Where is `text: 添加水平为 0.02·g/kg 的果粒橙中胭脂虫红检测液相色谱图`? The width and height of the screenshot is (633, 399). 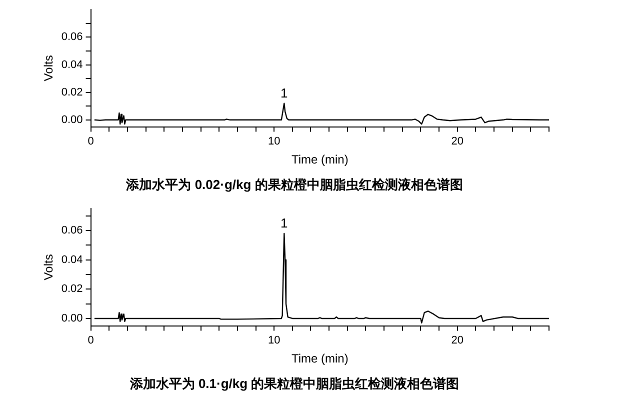 text: 添加水平为 0.02·g/kg 的果粒橙中胭脂虫红检测液相色谱图 is located at coordinates (294, 184).